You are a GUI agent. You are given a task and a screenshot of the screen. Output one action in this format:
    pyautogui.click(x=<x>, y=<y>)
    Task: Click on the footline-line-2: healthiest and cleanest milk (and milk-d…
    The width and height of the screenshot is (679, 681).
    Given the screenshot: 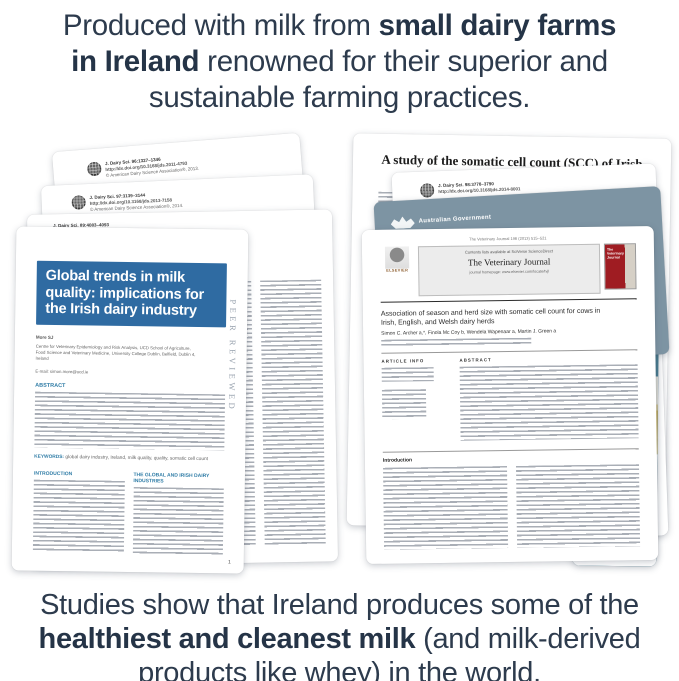 What is the action you would take?
    pyautogui.click(x=339, y=639)
    